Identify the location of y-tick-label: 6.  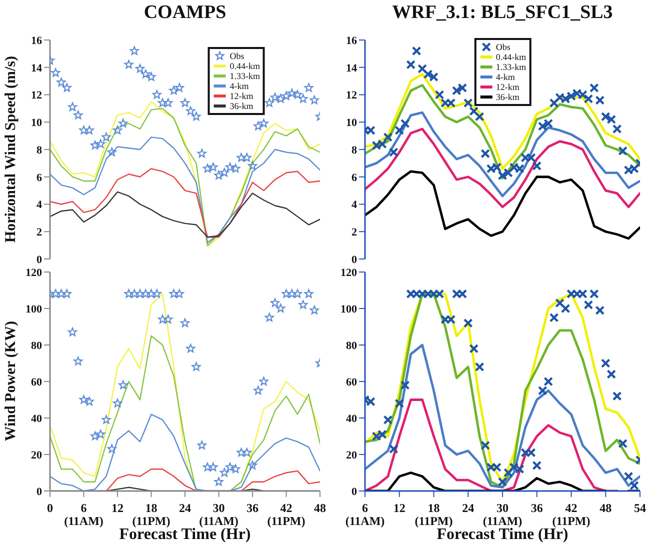
(39, 178).